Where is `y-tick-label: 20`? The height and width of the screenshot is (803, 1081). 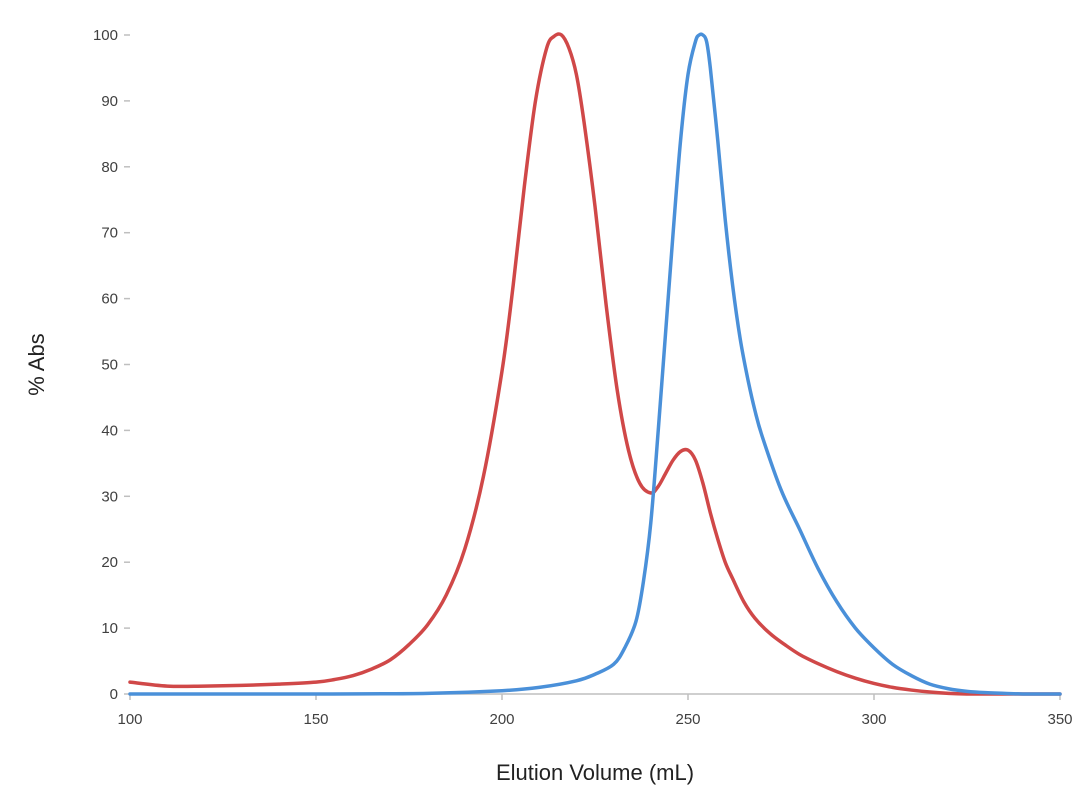
y-tick-label: 20 is located at coordinates (109, 562).